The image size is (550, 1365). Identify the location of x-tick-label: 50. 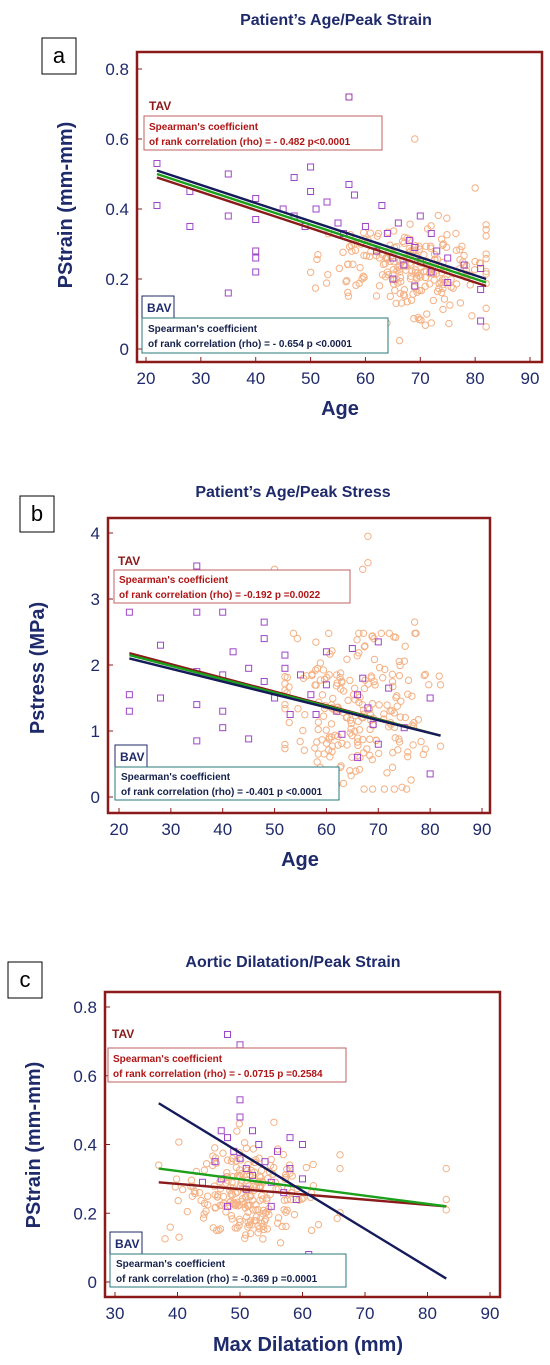
(310, 378).